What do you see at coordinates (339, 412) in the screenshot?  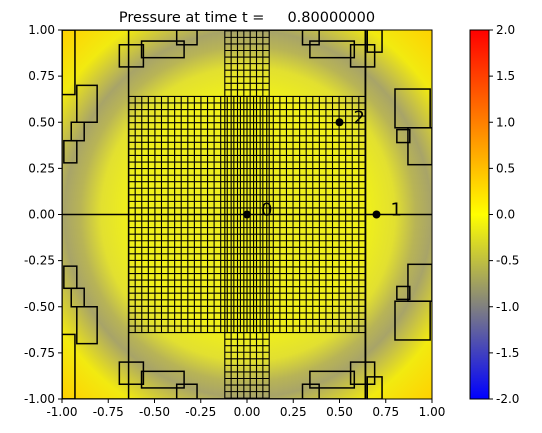 I see `x-tick-label: 0.50` at bounding box center [339, 412].